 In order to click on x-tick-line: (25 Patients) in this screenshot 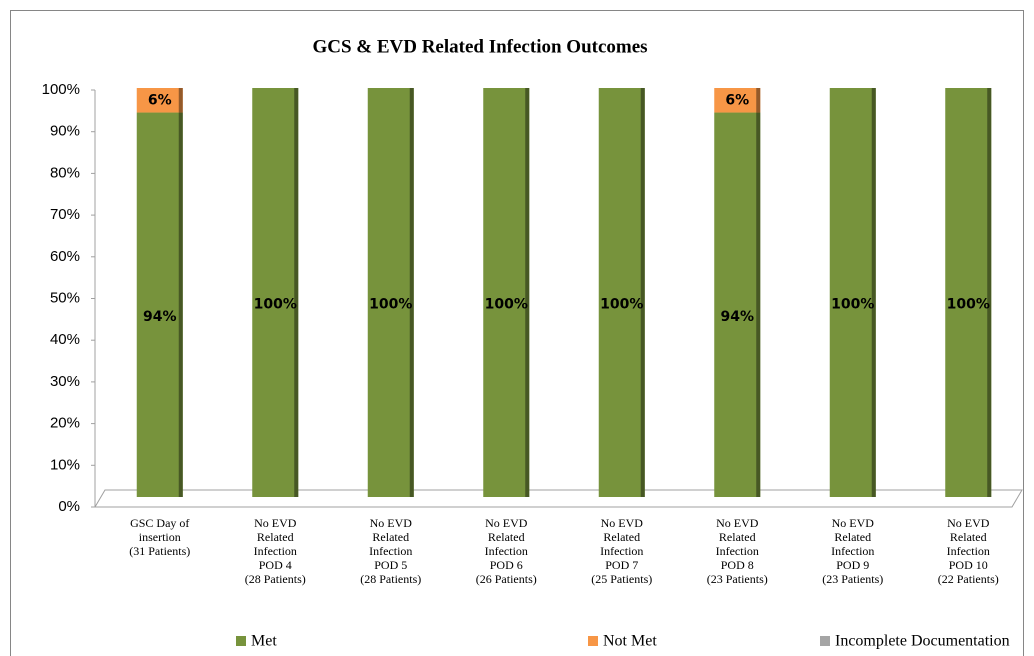, I will do `click(621, 579)`.